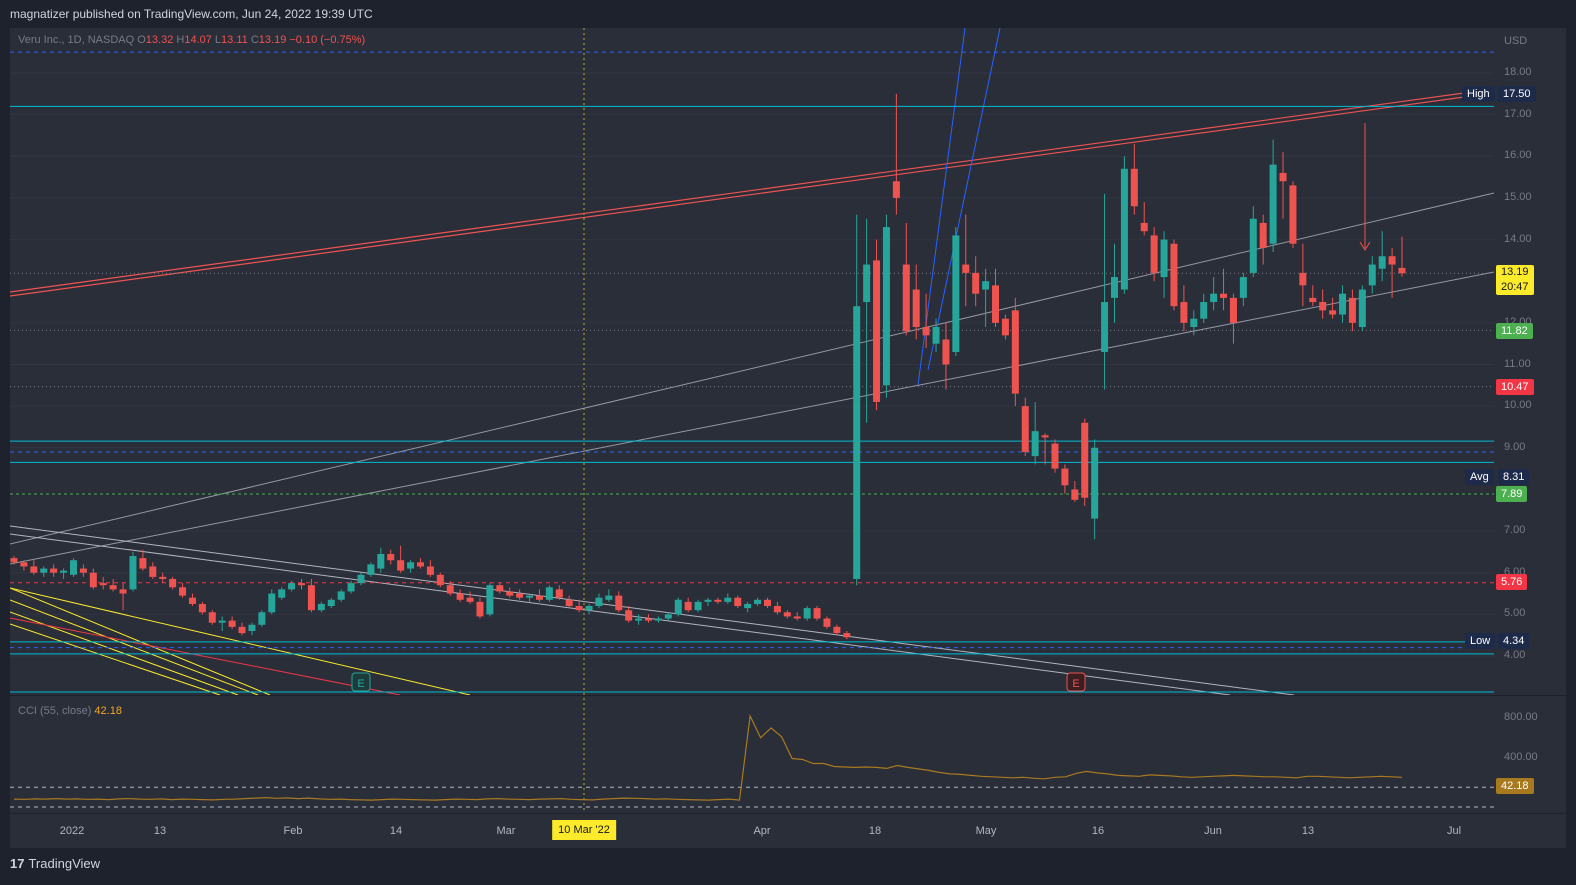  I want to click on cci-legend: CCI (55, close) 42.18, so click(70, 711).